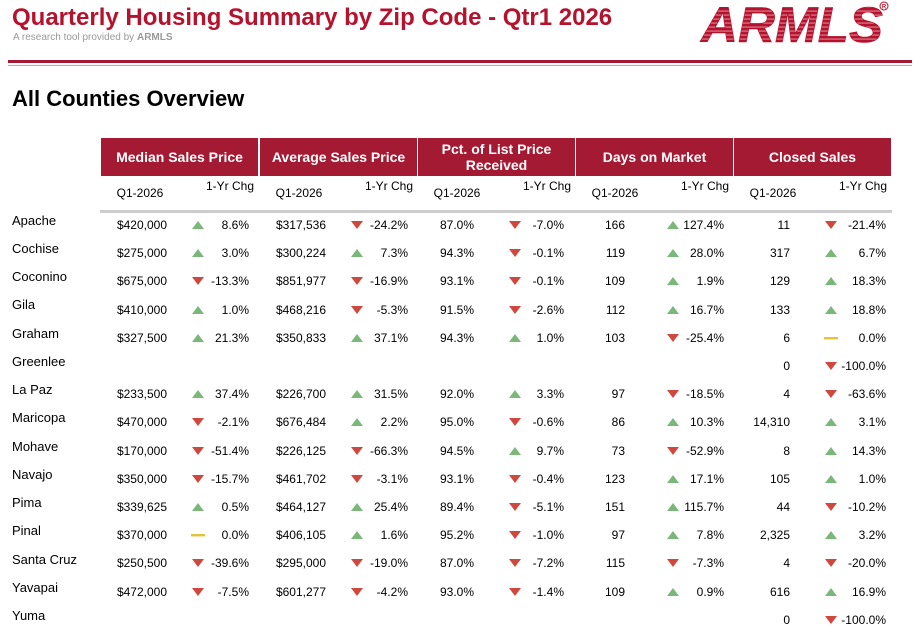 Image resolution: width=922 pixels, height=634 pixels. What do you see at coordinates (45, 559) in the screenshot?
I see `county-name: Santa Cruz` at bounding box center [45, 559].